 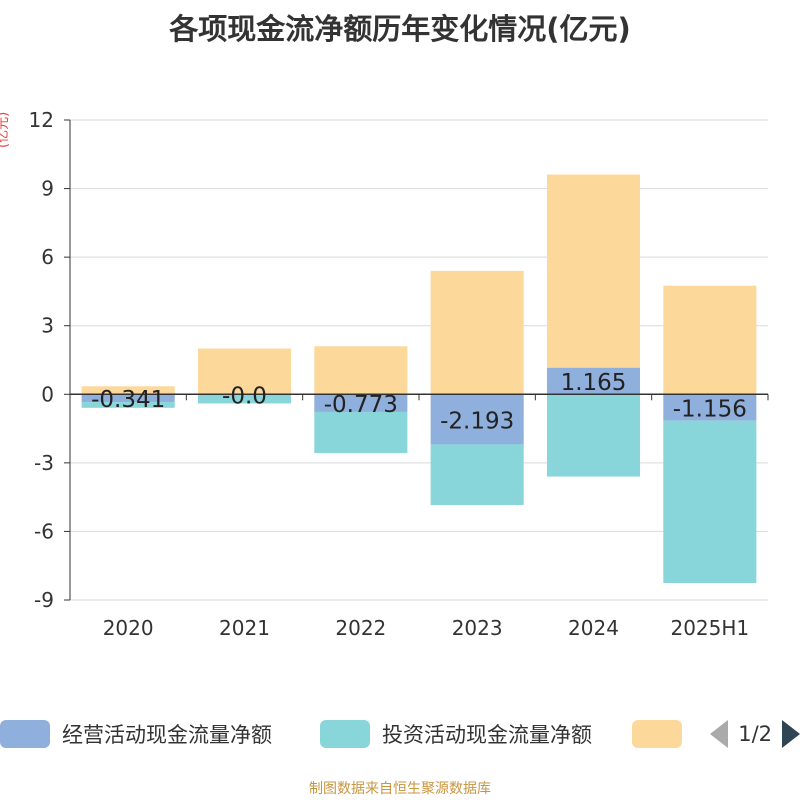 I want to click on bar-series0-2023, so click(x=477, y=419).